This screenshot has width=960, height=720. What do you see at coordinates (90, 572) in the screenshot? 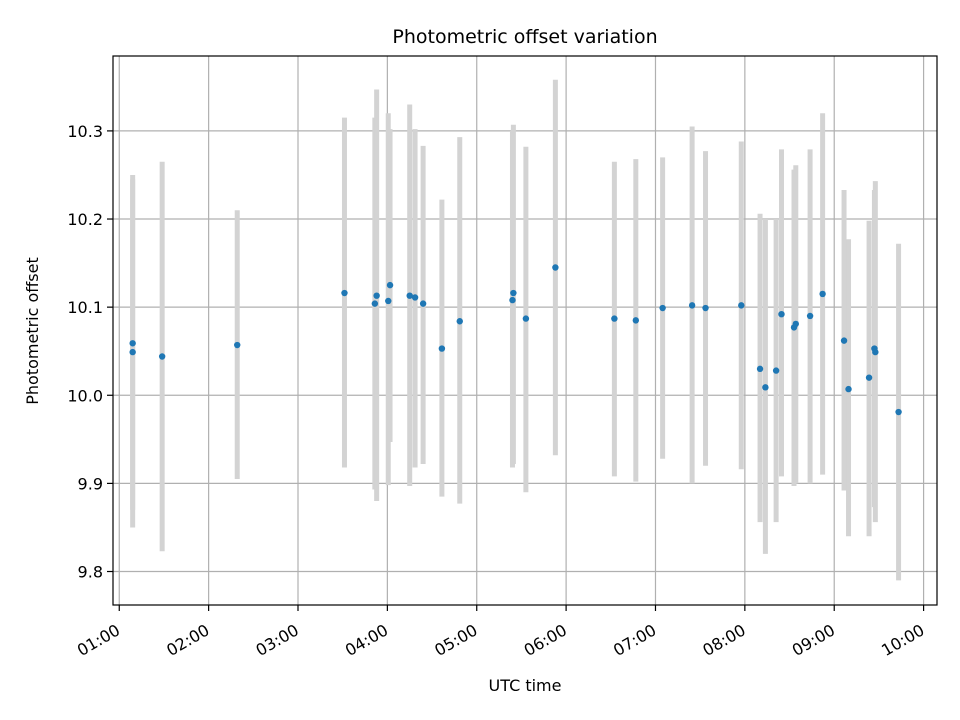
I see `y-tick-label-0: 9.8` at bounding box center [90, 572].